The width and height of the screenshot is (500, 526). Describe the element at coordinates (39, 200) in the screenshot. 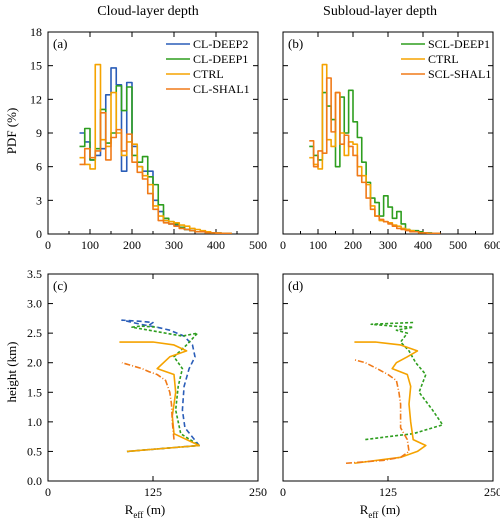

I see `y-tick-label: 3` at that location.